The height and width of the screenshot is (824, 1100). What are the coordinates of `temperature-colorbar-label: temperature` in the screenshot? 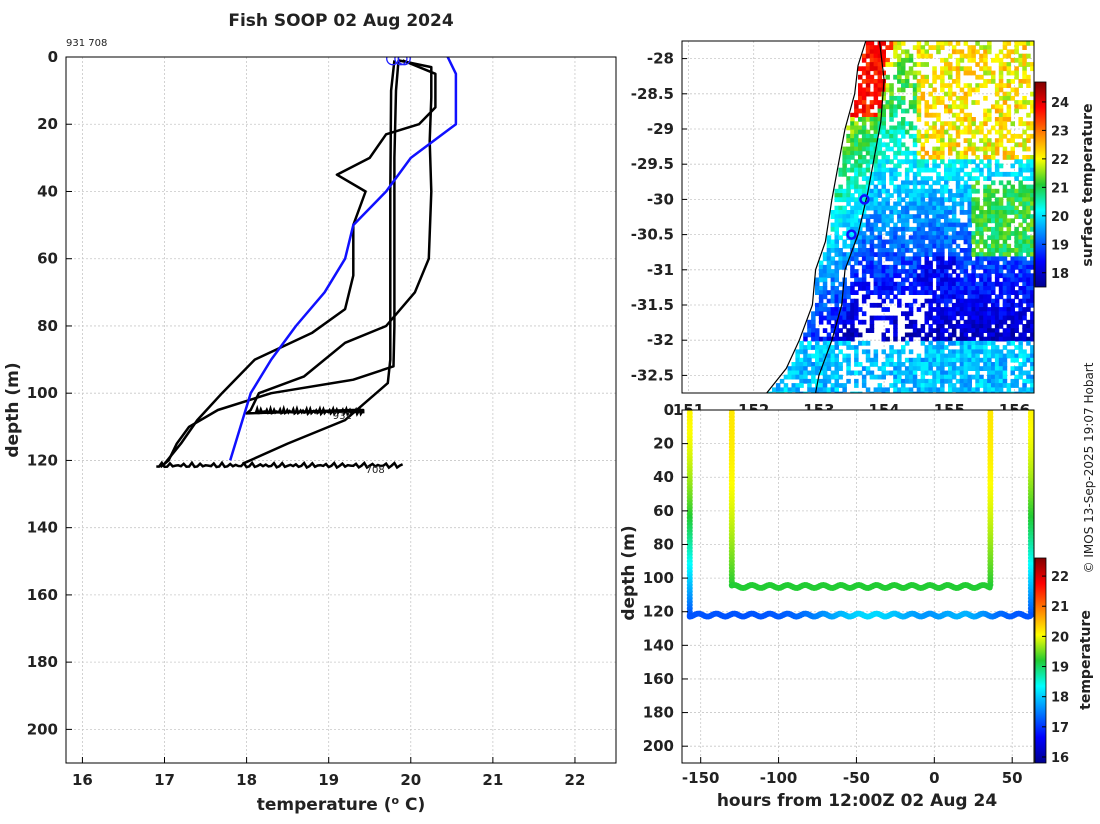 It's located at (1086, 660).